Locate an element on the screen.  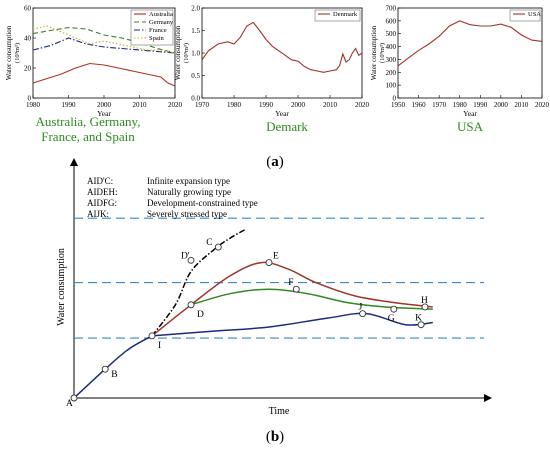
plot-frame is located at coordinates (470, 53).